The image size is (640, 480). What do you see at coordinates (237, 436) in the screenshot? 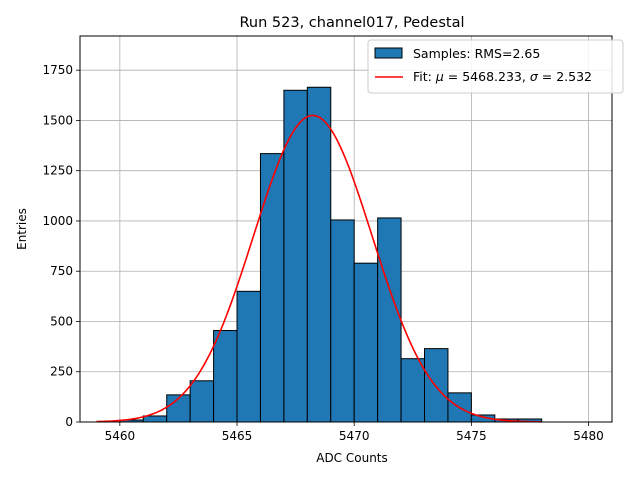
I see `x-tick-label: 5465` at bounding box center [237, 436].